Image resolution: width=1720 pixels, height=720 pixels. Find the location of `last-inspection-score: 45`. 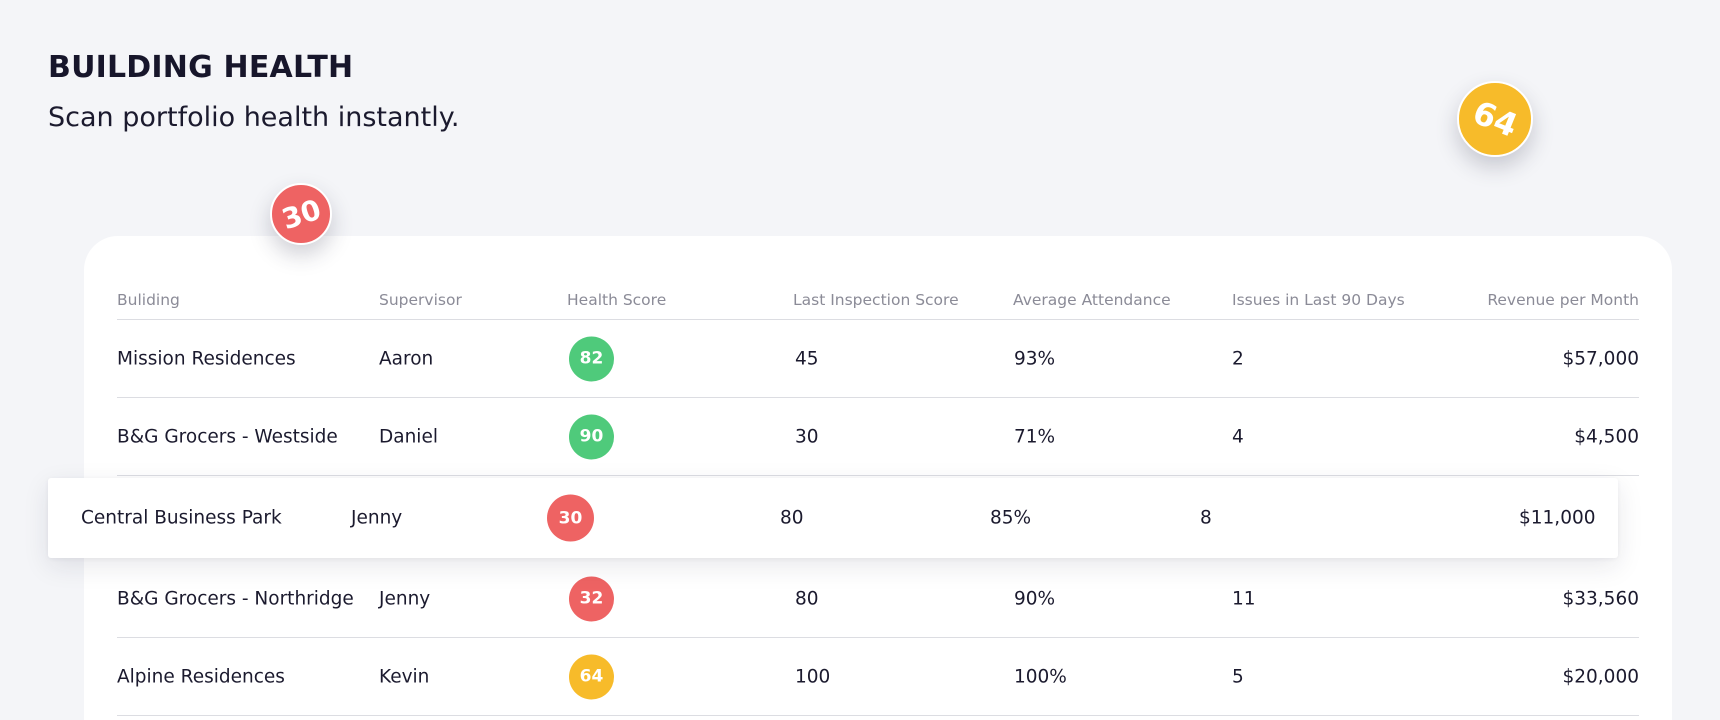

last-inspection-score: 45 is located at coordinates (807, 358).